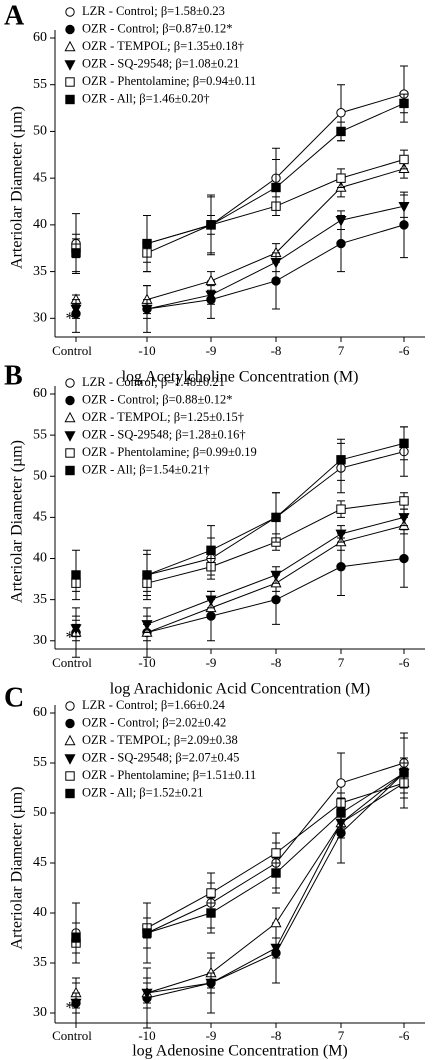 Image resolution: width=440 pixels, height=1060 pixels. What do you see at coordinates (157, 399) in the screenshot?
I see `legend-label: OZR - Control; β=0.88±0.12*` at bounding box center [157, 399].